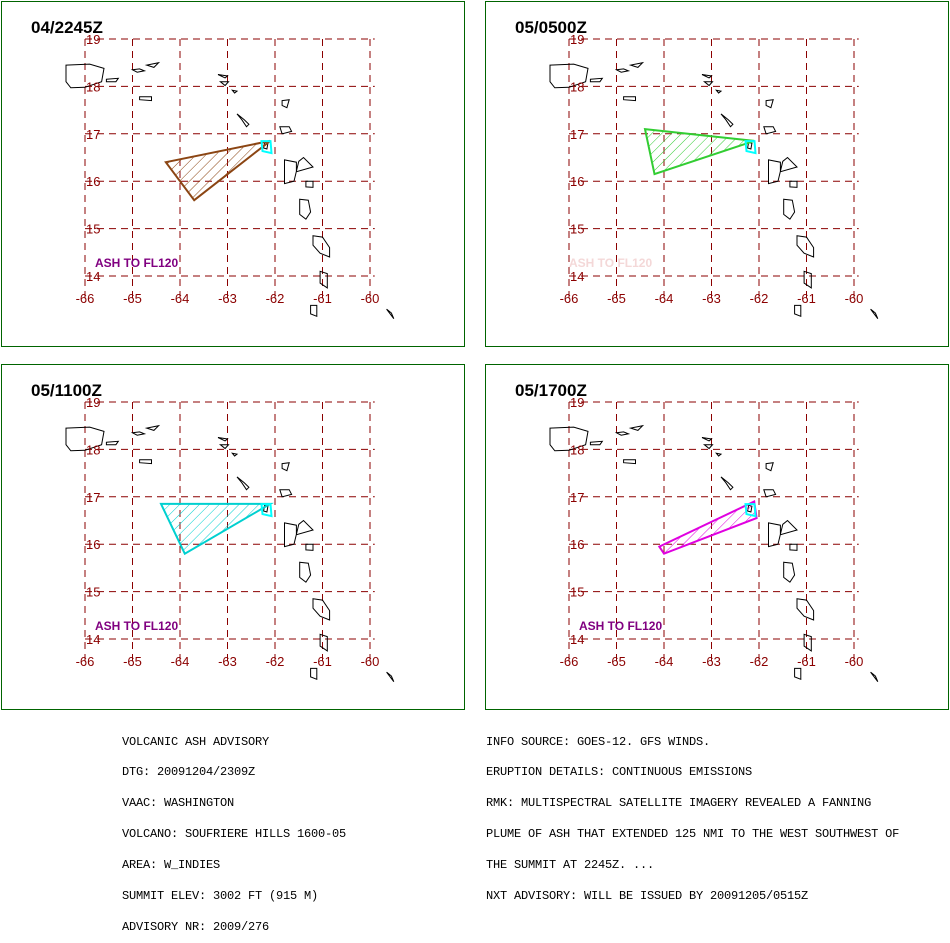 Image resolution: width=950 pixels, height=943 pixels. What do you see at coordinates (275, 661) in the screenshot?
I see `lon-tick-label: -62` at bounding box center [275, 661].